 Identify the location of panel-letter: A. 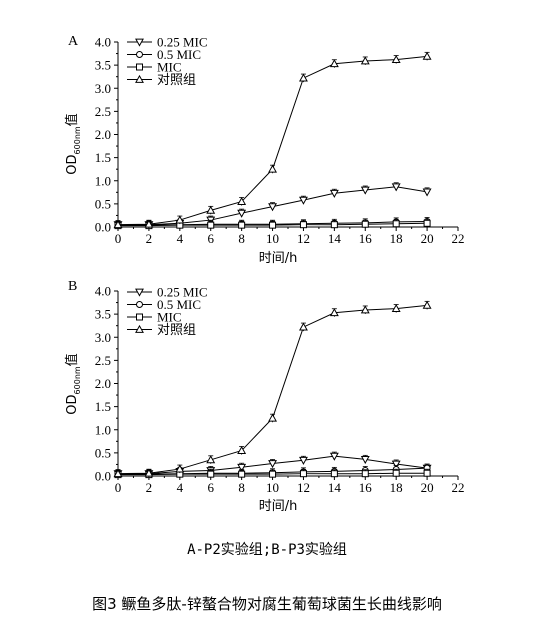
(73, 41).